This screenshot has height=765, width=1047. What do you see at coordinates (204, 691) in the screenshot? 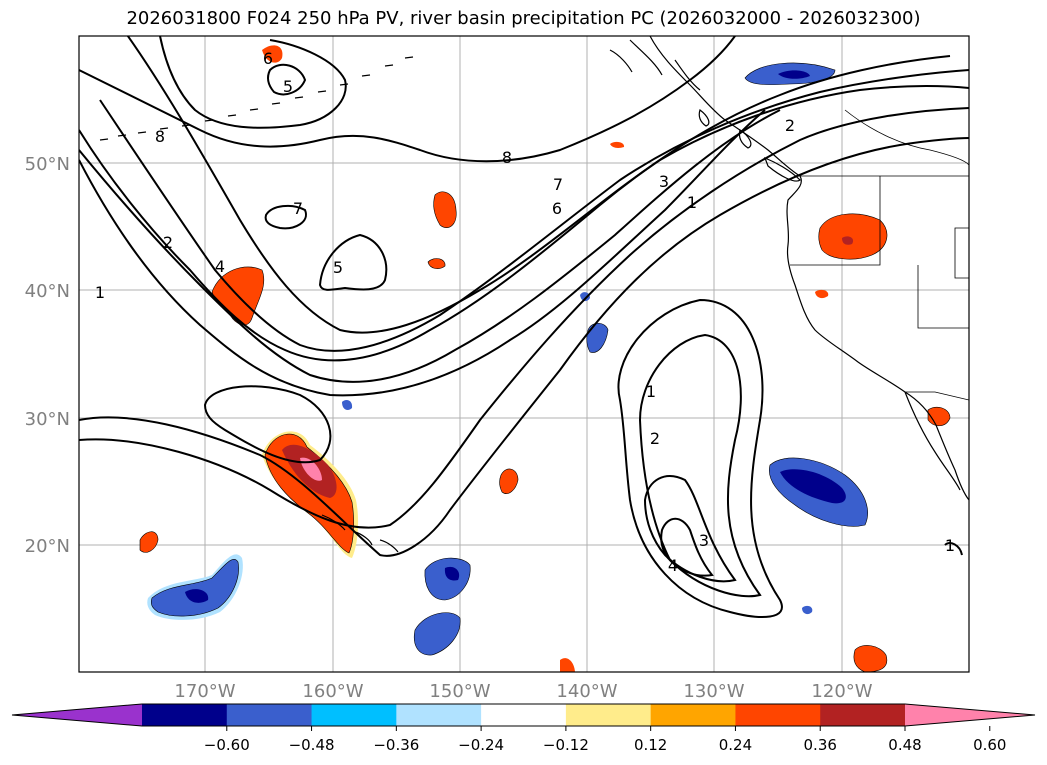
I see `lon-label: 170°W` at bounding box center [204, 691].